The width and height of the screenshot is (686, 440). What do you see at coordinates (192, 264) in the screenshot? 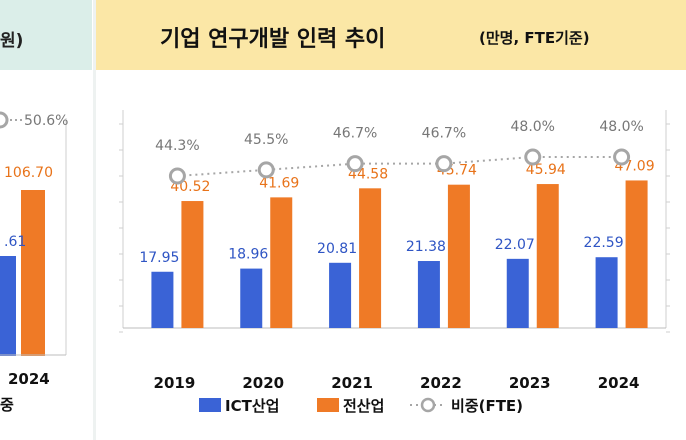
I see `bar-all-2019` at bounding box center [192, 264].